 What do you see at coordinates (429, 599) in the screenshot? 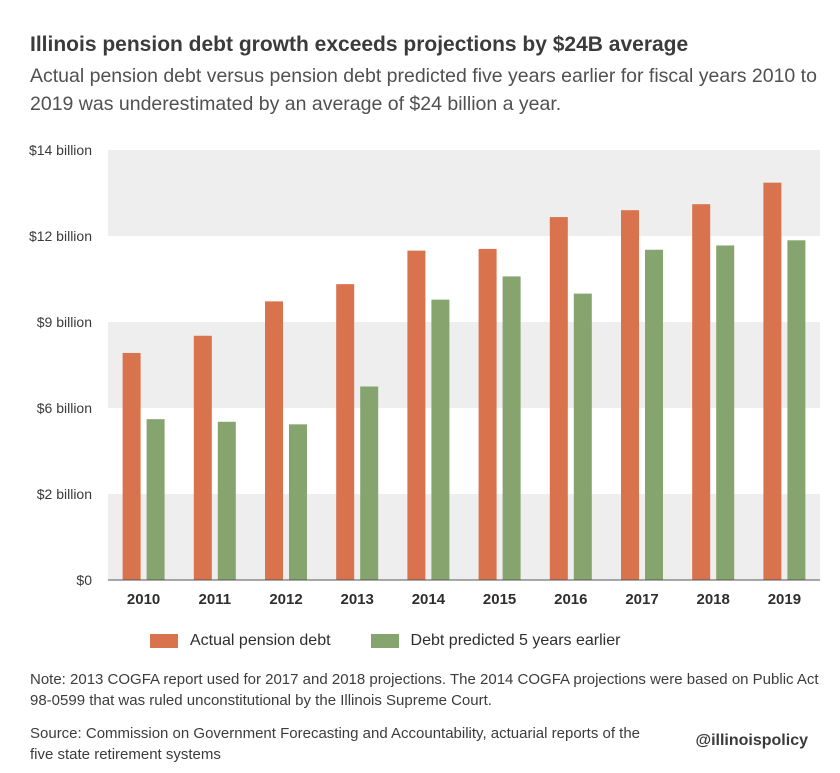
I see `x-tick-label: 2014` at bounding box center [429, 599].